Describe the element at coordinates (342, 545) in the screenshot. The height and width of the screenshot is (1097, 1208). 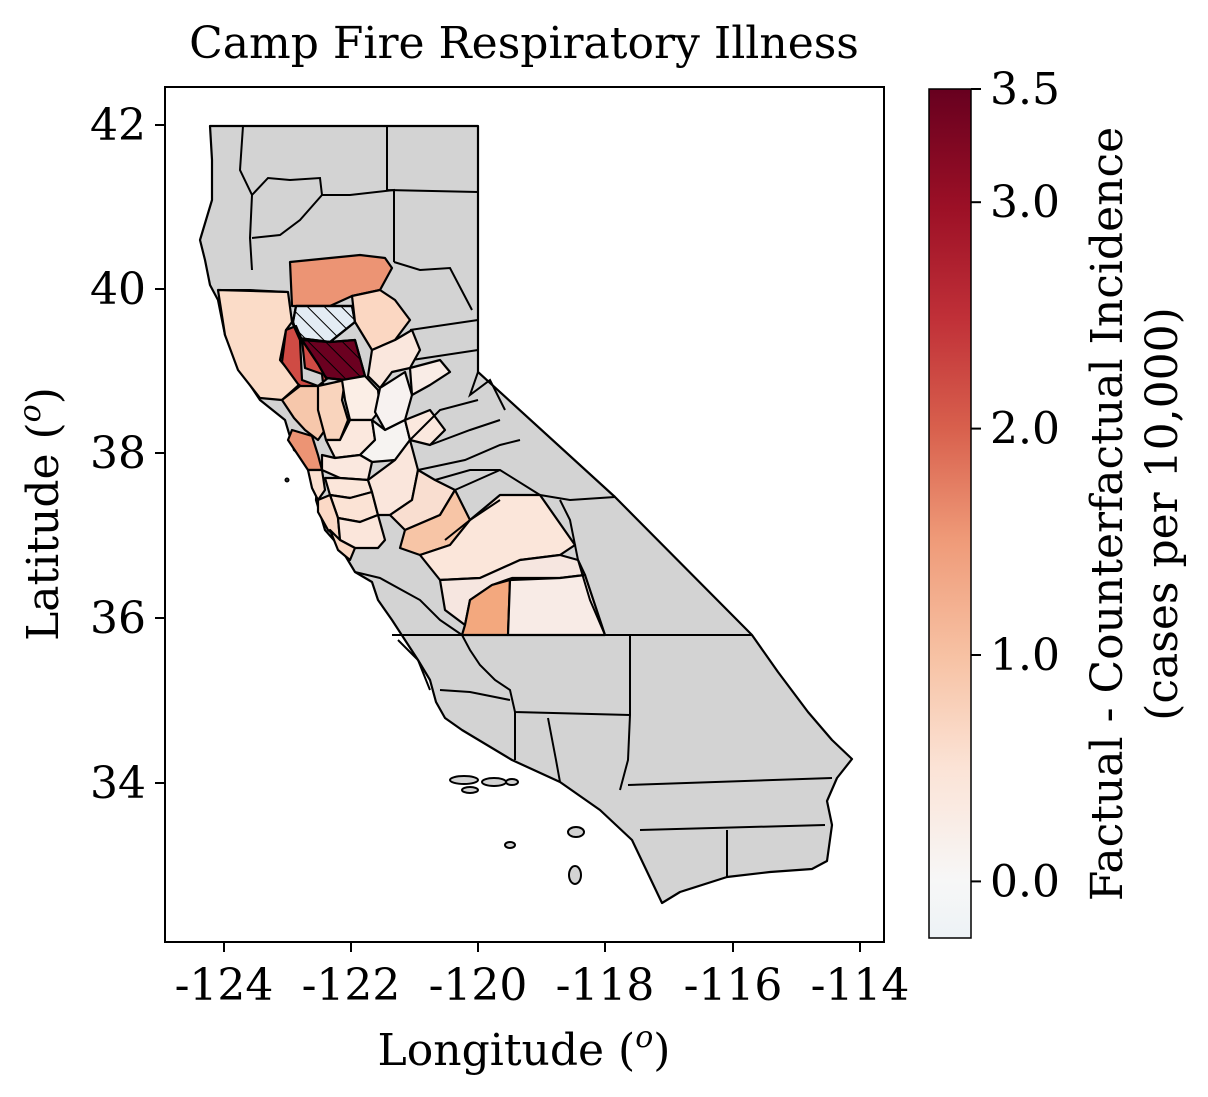
I see `county-santa-cruz` at that location.